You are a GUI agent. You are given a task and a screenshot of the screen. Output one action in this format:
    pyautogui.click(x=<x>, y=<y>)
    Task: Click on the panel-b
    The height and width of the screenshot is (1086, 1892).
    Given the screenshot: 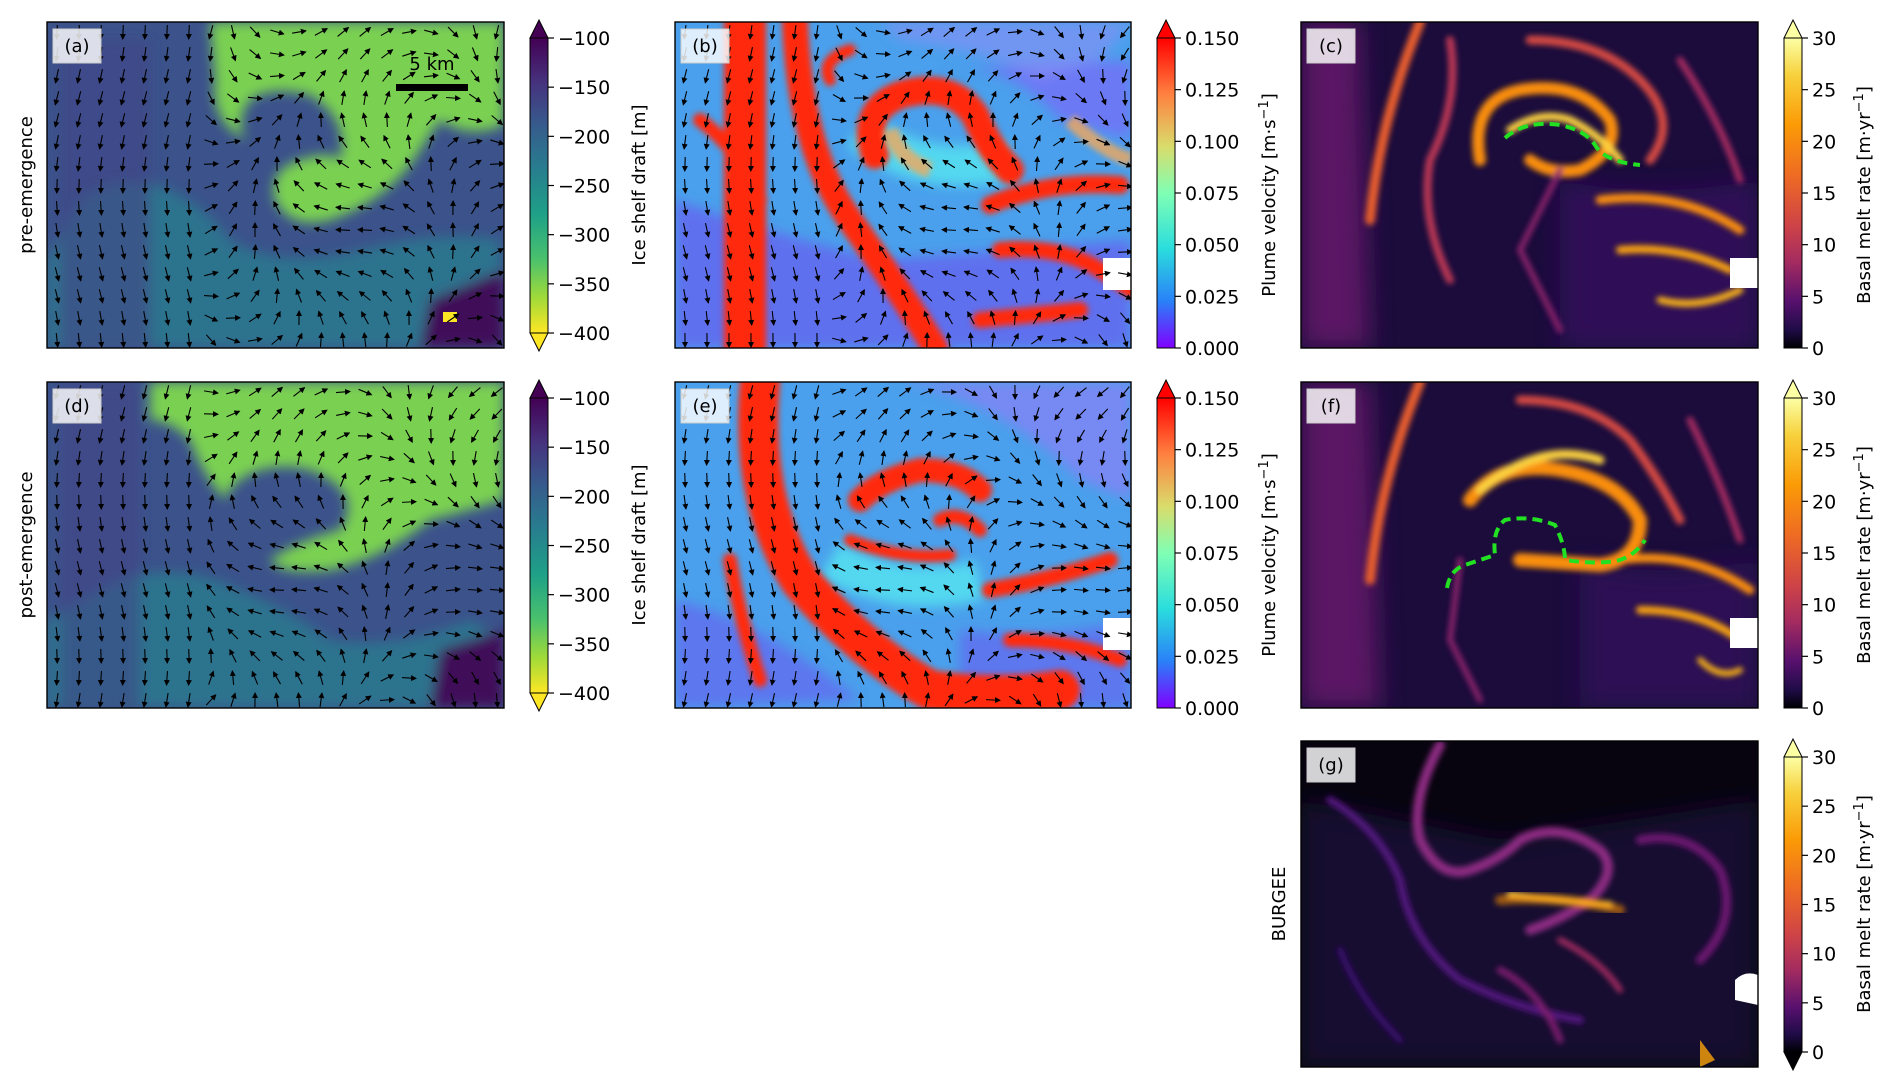 What is the action you would take?
    pyautogui.click(x=903, y=185)
    